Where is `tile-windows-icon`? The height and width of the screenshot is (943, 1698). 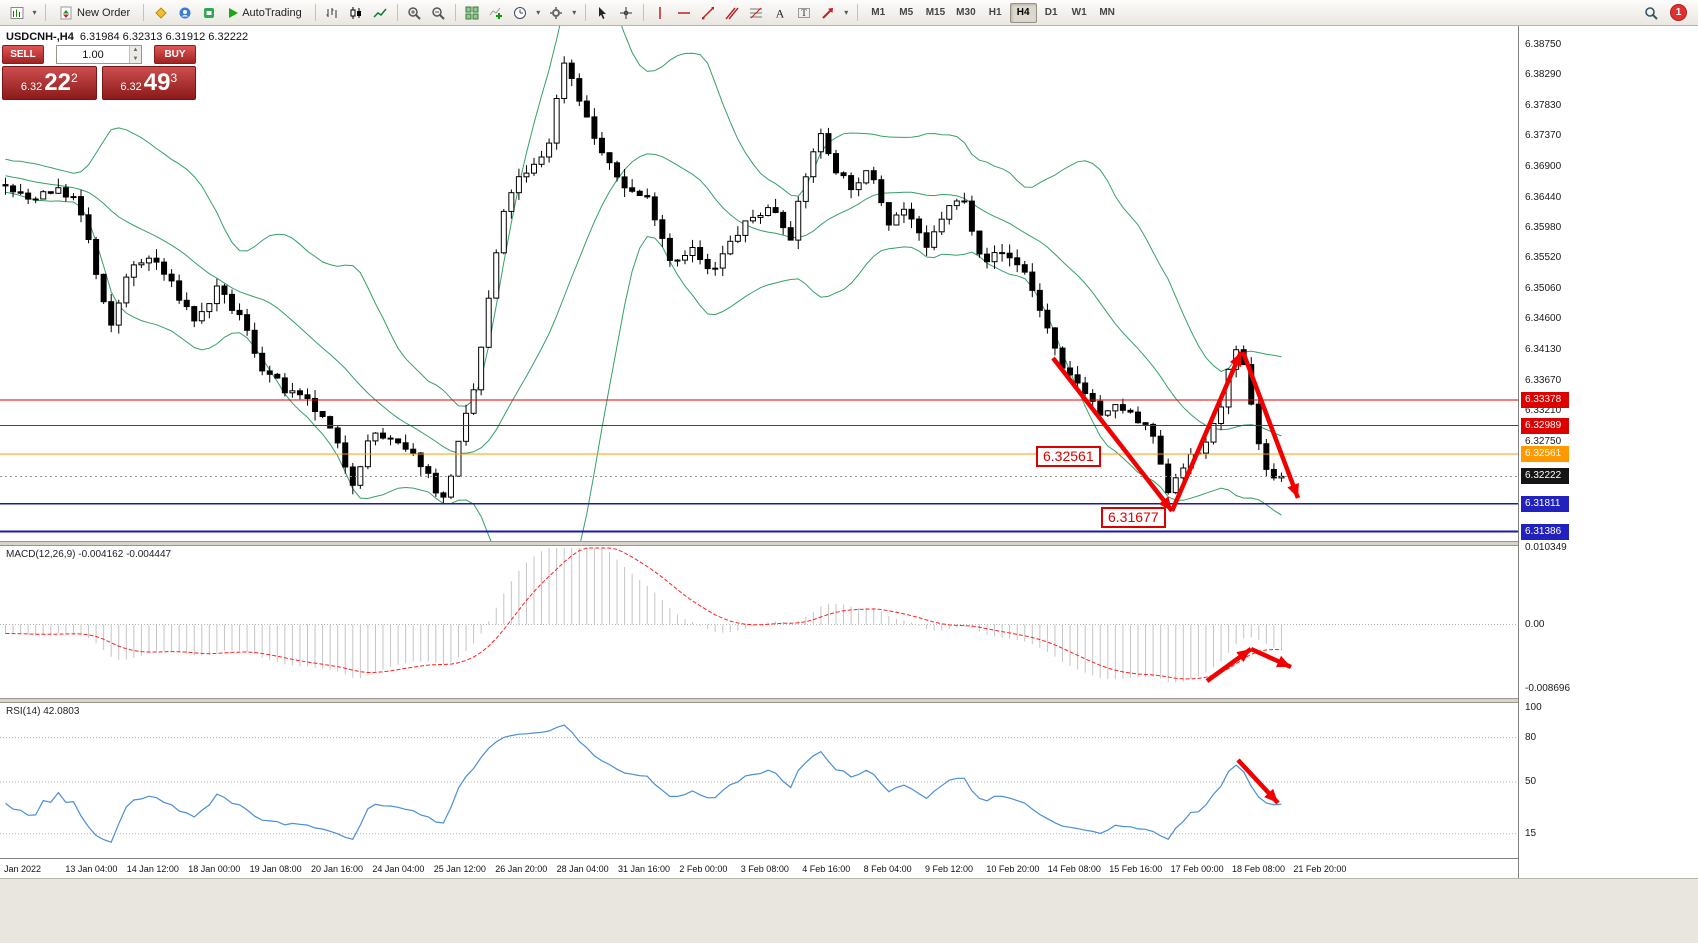
tile-windows-icon is located at coordinates (472, 12).